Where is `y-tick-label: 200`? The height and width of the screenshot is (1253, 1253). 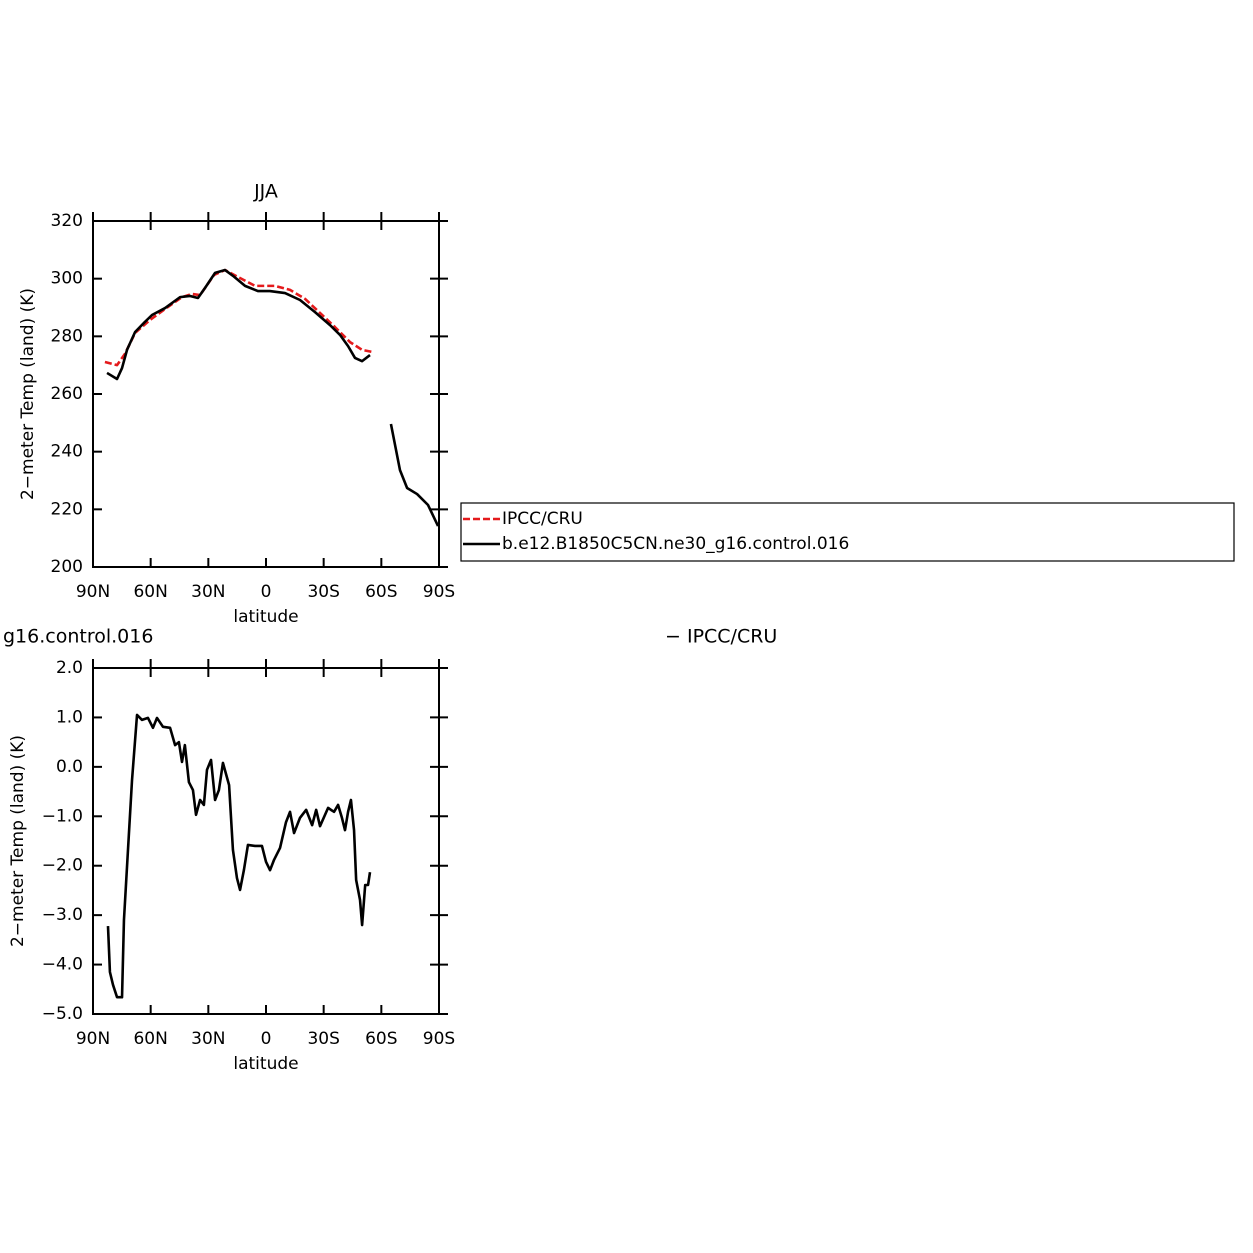
y-tick-label: 200 is located at coordinates (67, 567).